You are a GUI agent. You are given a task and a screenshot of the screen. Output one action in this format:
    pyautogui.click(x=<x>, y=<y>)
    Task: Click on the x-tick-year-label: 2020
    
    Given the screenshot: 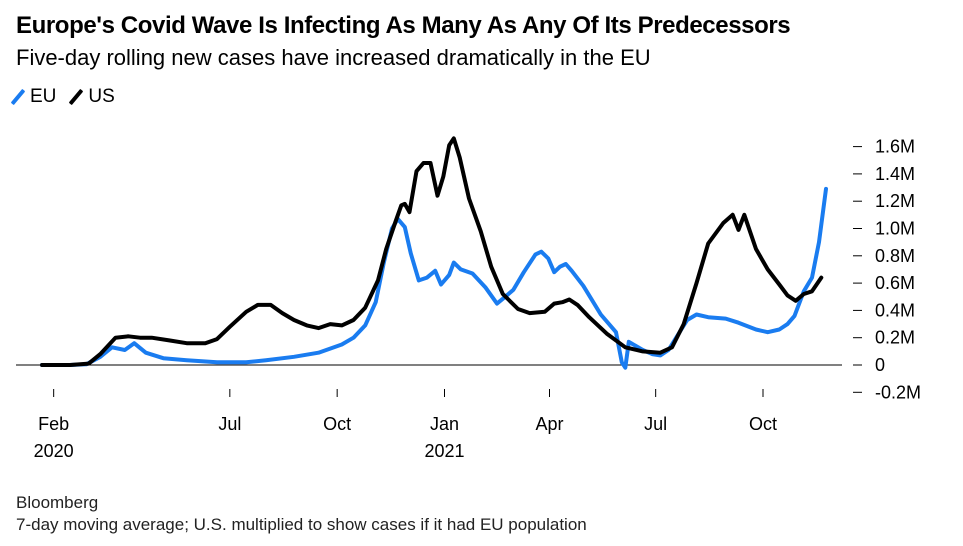 What is the action you would take?
    pyautogui.click(x=54, y=451)
    